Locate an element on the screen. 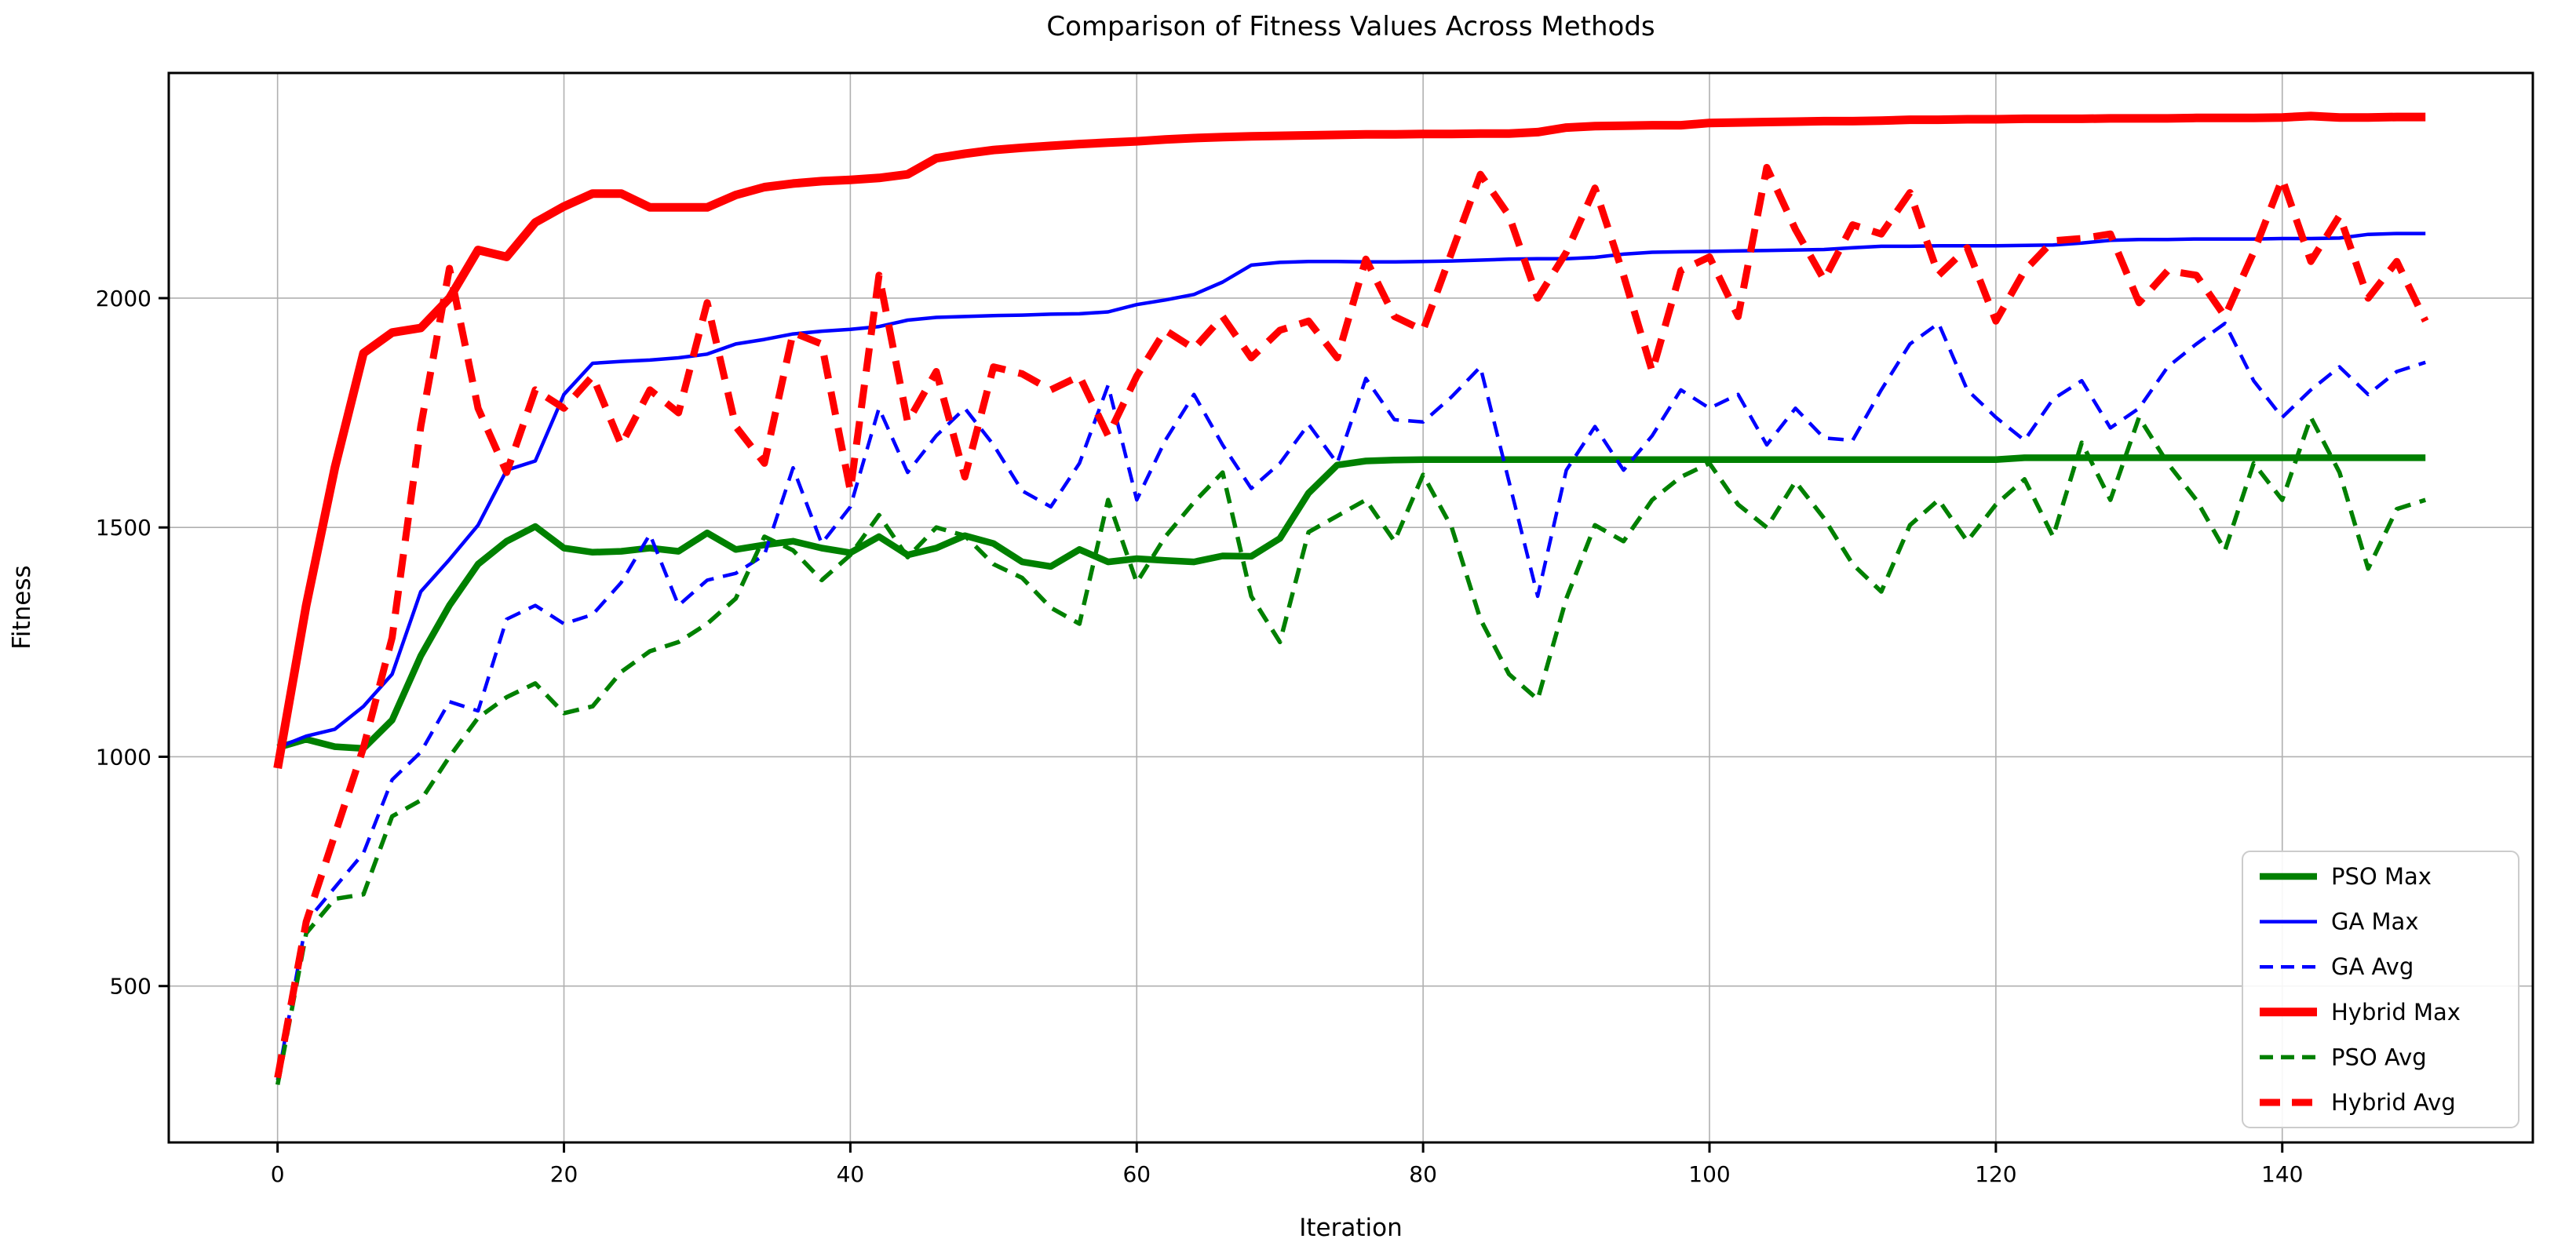 This screenshot has height=1257, width=2576. x-tick-label: 140 is located at coordinates (2282, 1174).